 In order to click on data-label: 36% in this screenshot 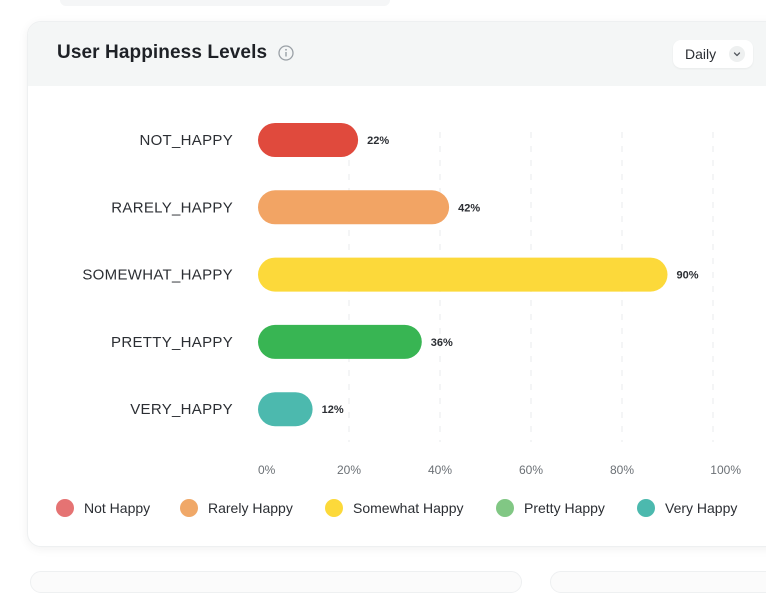, I will do `click(442, 343)`.